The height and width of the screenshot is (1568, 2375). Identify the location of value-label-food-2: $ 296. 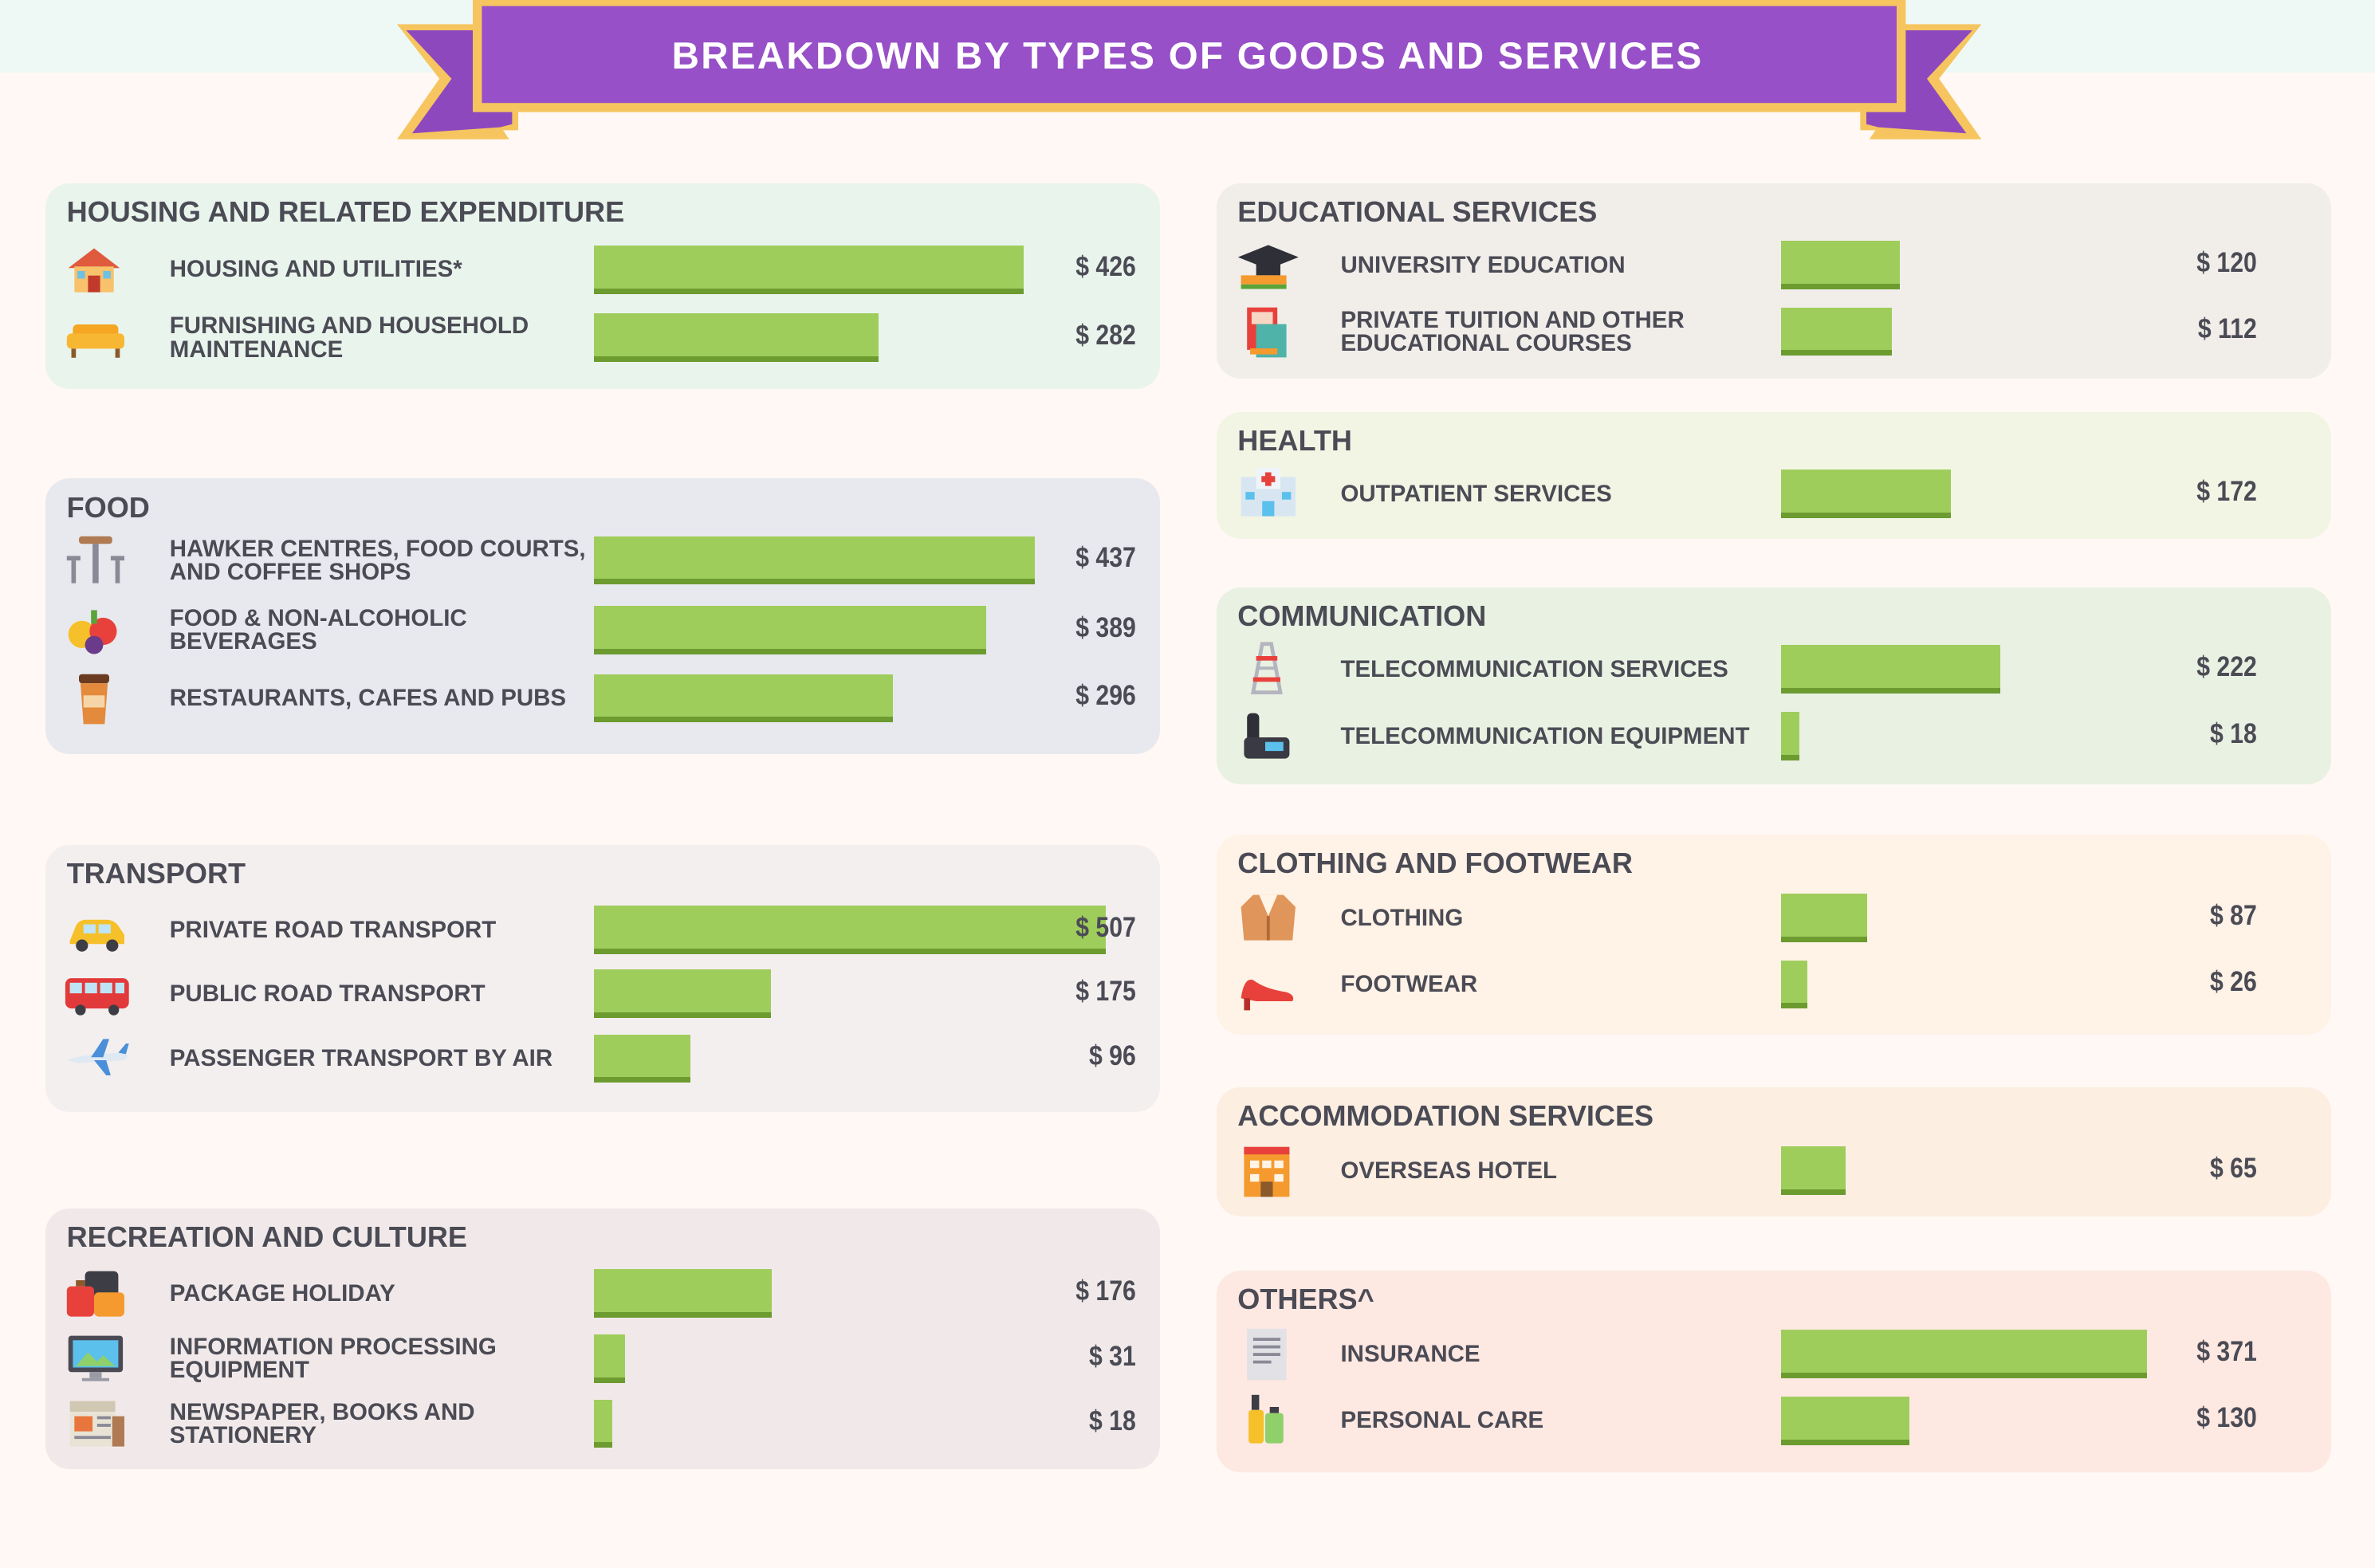
(1105, 696).